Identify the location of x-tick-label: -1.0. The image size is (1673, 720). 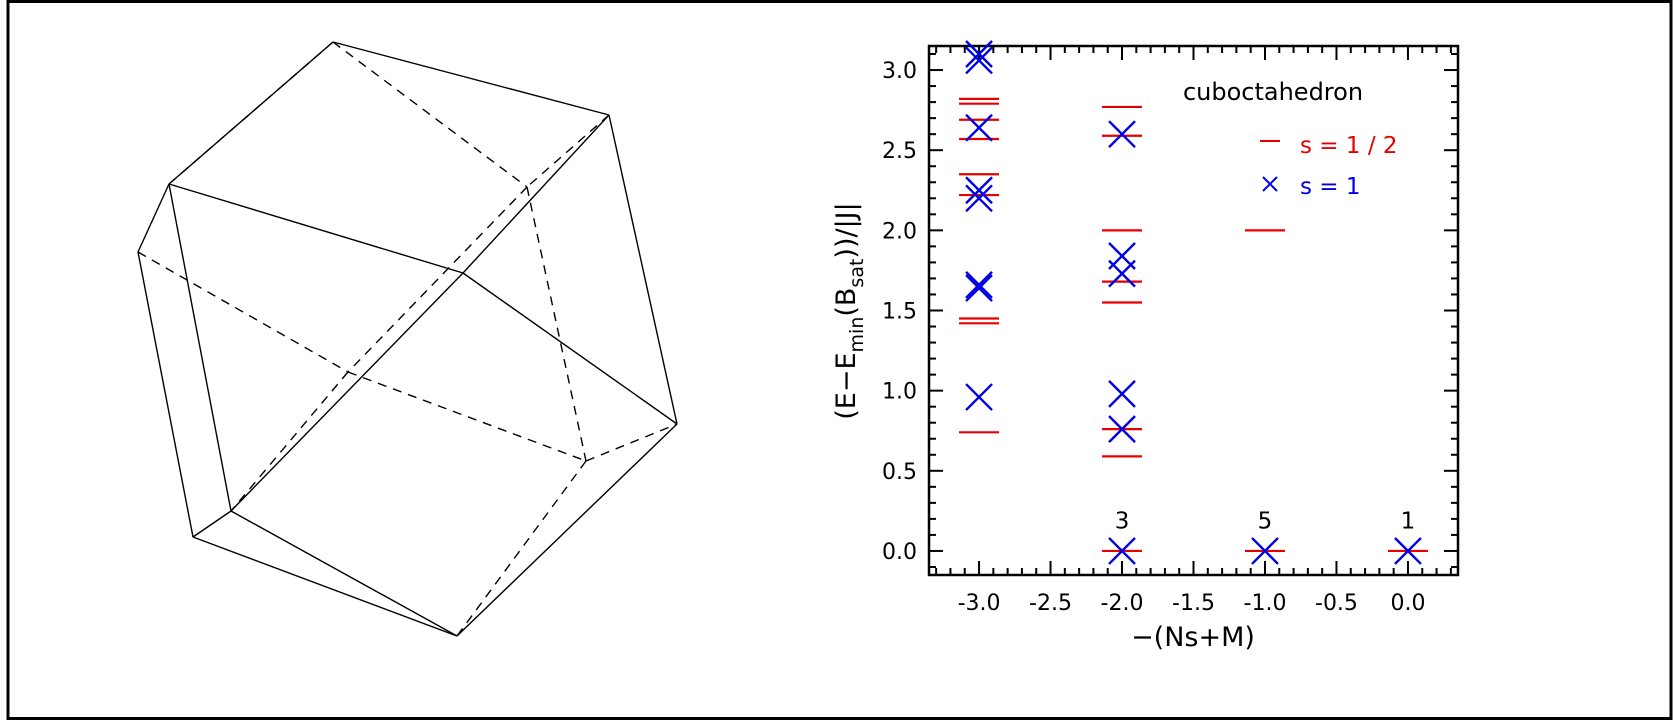
(1265, 603).